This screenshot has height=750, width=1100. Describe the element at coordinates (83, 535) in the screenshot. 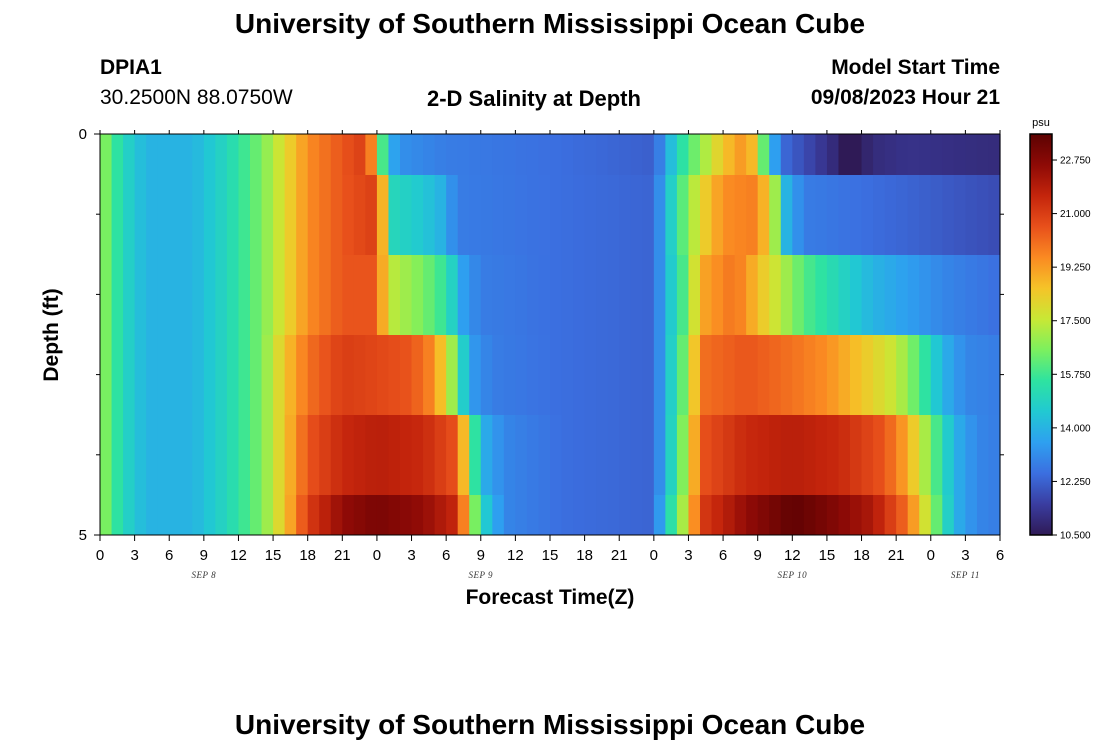

I see `y-tick-label: 5` at that location.